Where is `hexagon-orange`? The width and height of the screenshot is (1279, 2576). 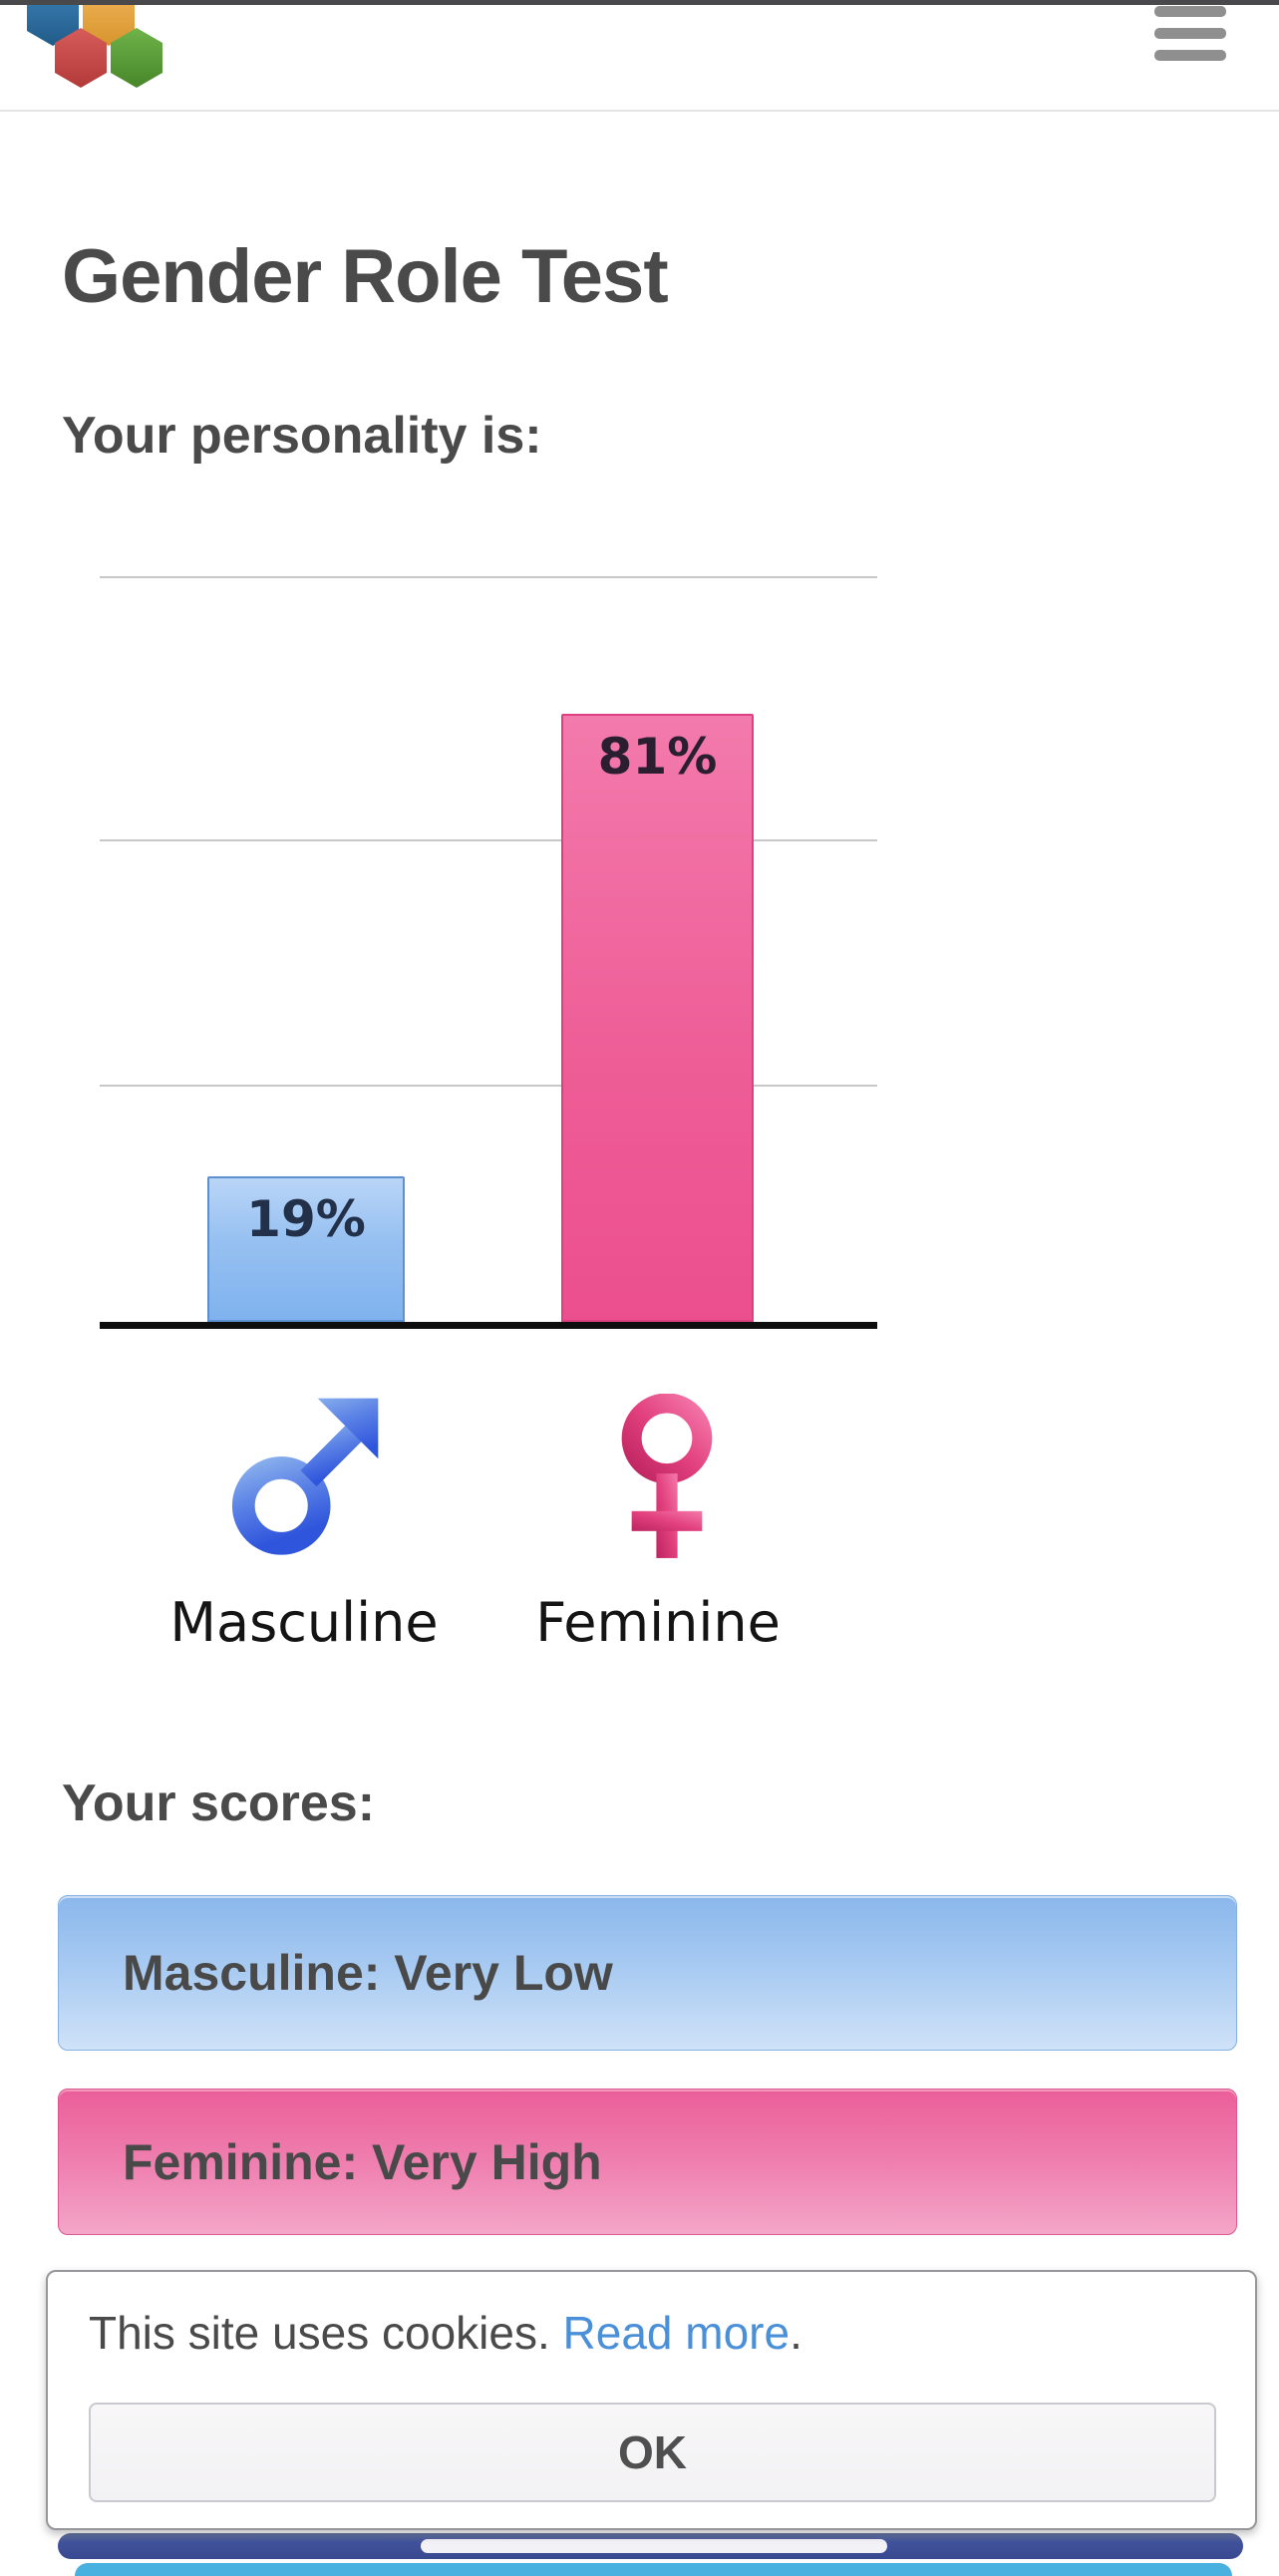
hexagon-orange is located at coordinates (109, 23).